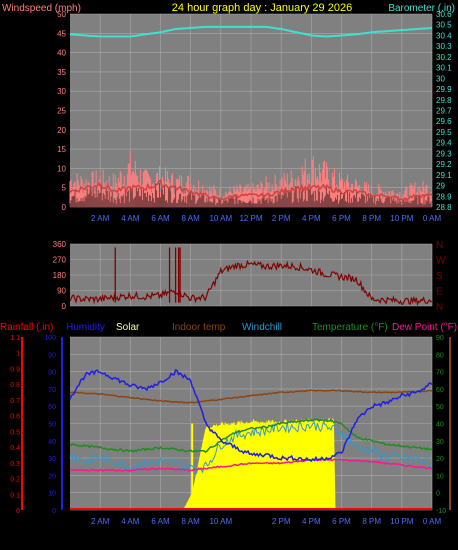 The image size is (458, 550). What do you see at coordinates (444, 196) in the screenshot?
I see `tick-label: 28.9` at bounding box center [444, 196].